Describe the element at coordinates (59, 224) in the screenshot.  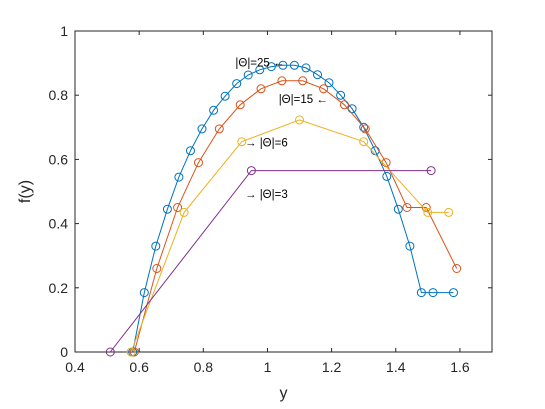
I see `y-tick-label: 0.4` at that location.